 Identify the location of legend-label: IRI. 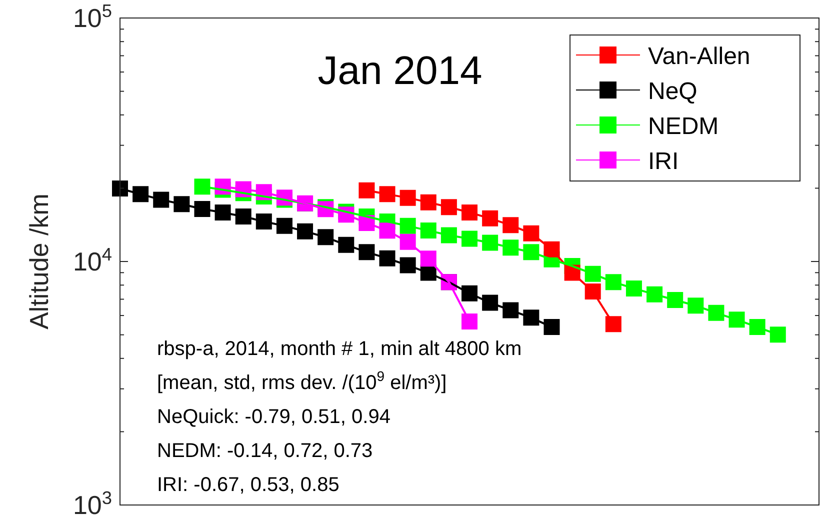
(663, 161).